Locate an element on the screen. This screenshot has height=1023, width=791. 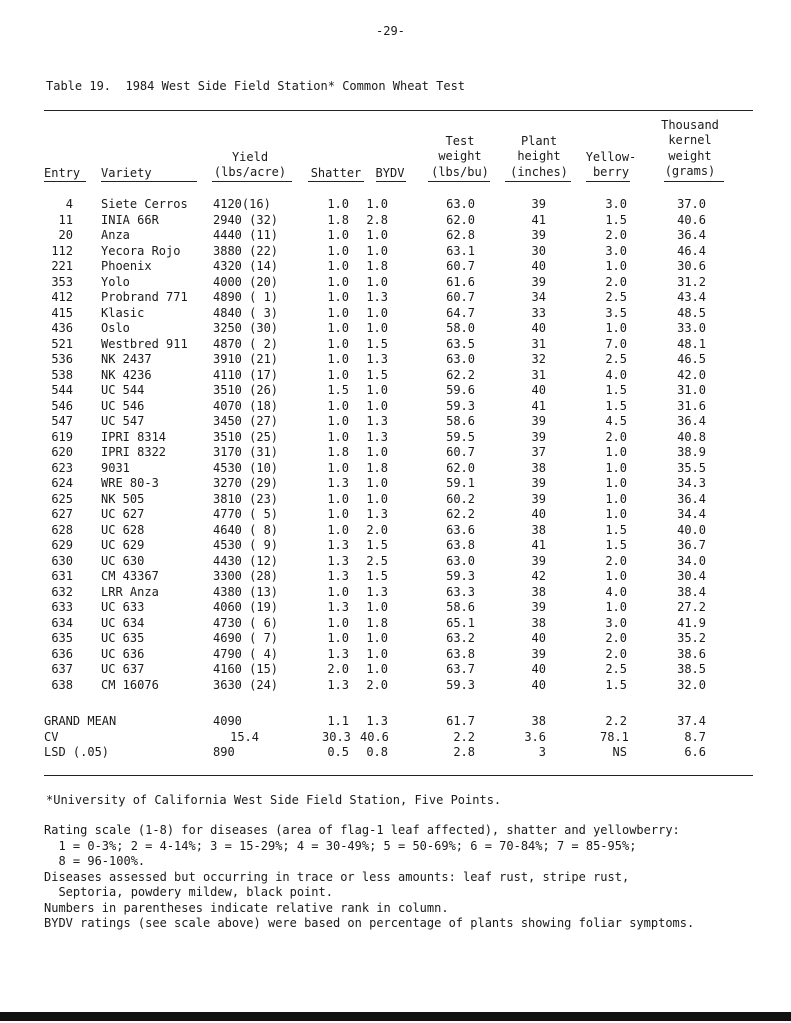
summary-bydv: 0.8 is located at coordinates (377, 752).